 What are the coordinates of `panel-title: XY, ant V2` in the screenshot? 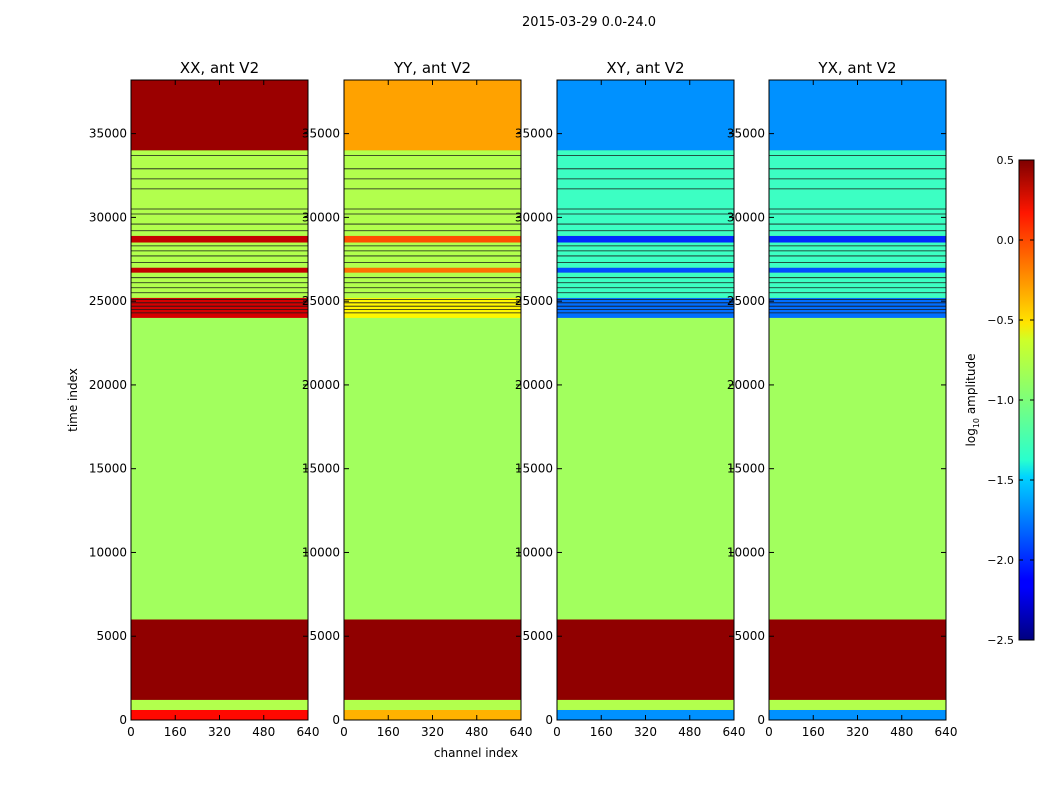 It's located at (645, 68).